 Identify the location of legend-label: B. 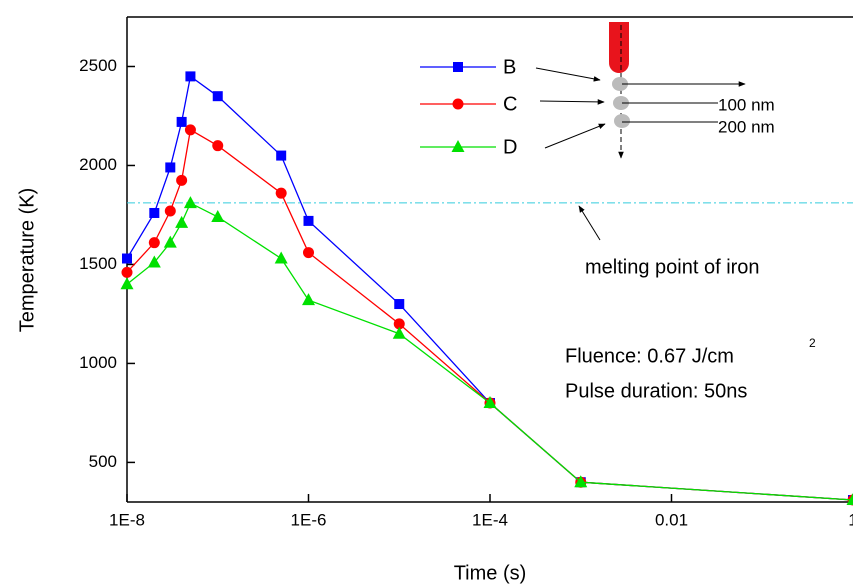
(509, 67).